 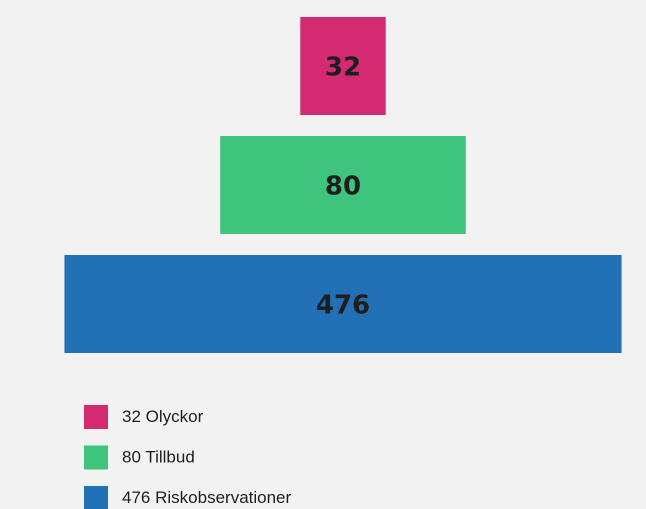 What do you see at coordinates (223, 497) in the screenshot?
I see `legend-name: Riskobservationer` at bounding box center [223, 497].